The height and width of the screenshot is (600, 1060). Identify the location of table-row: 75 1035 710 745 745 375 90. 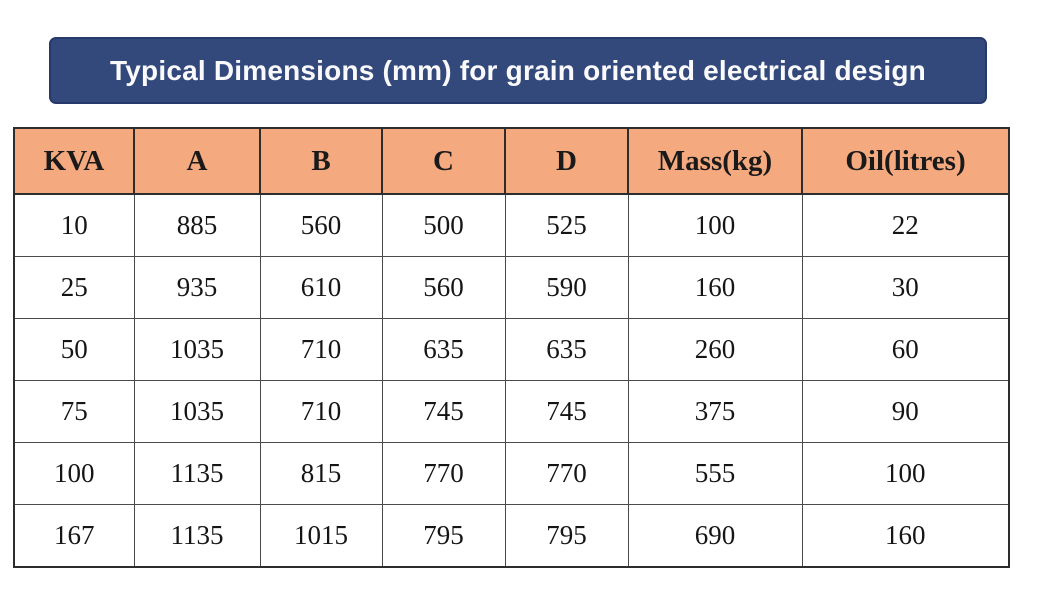
(511, 411).